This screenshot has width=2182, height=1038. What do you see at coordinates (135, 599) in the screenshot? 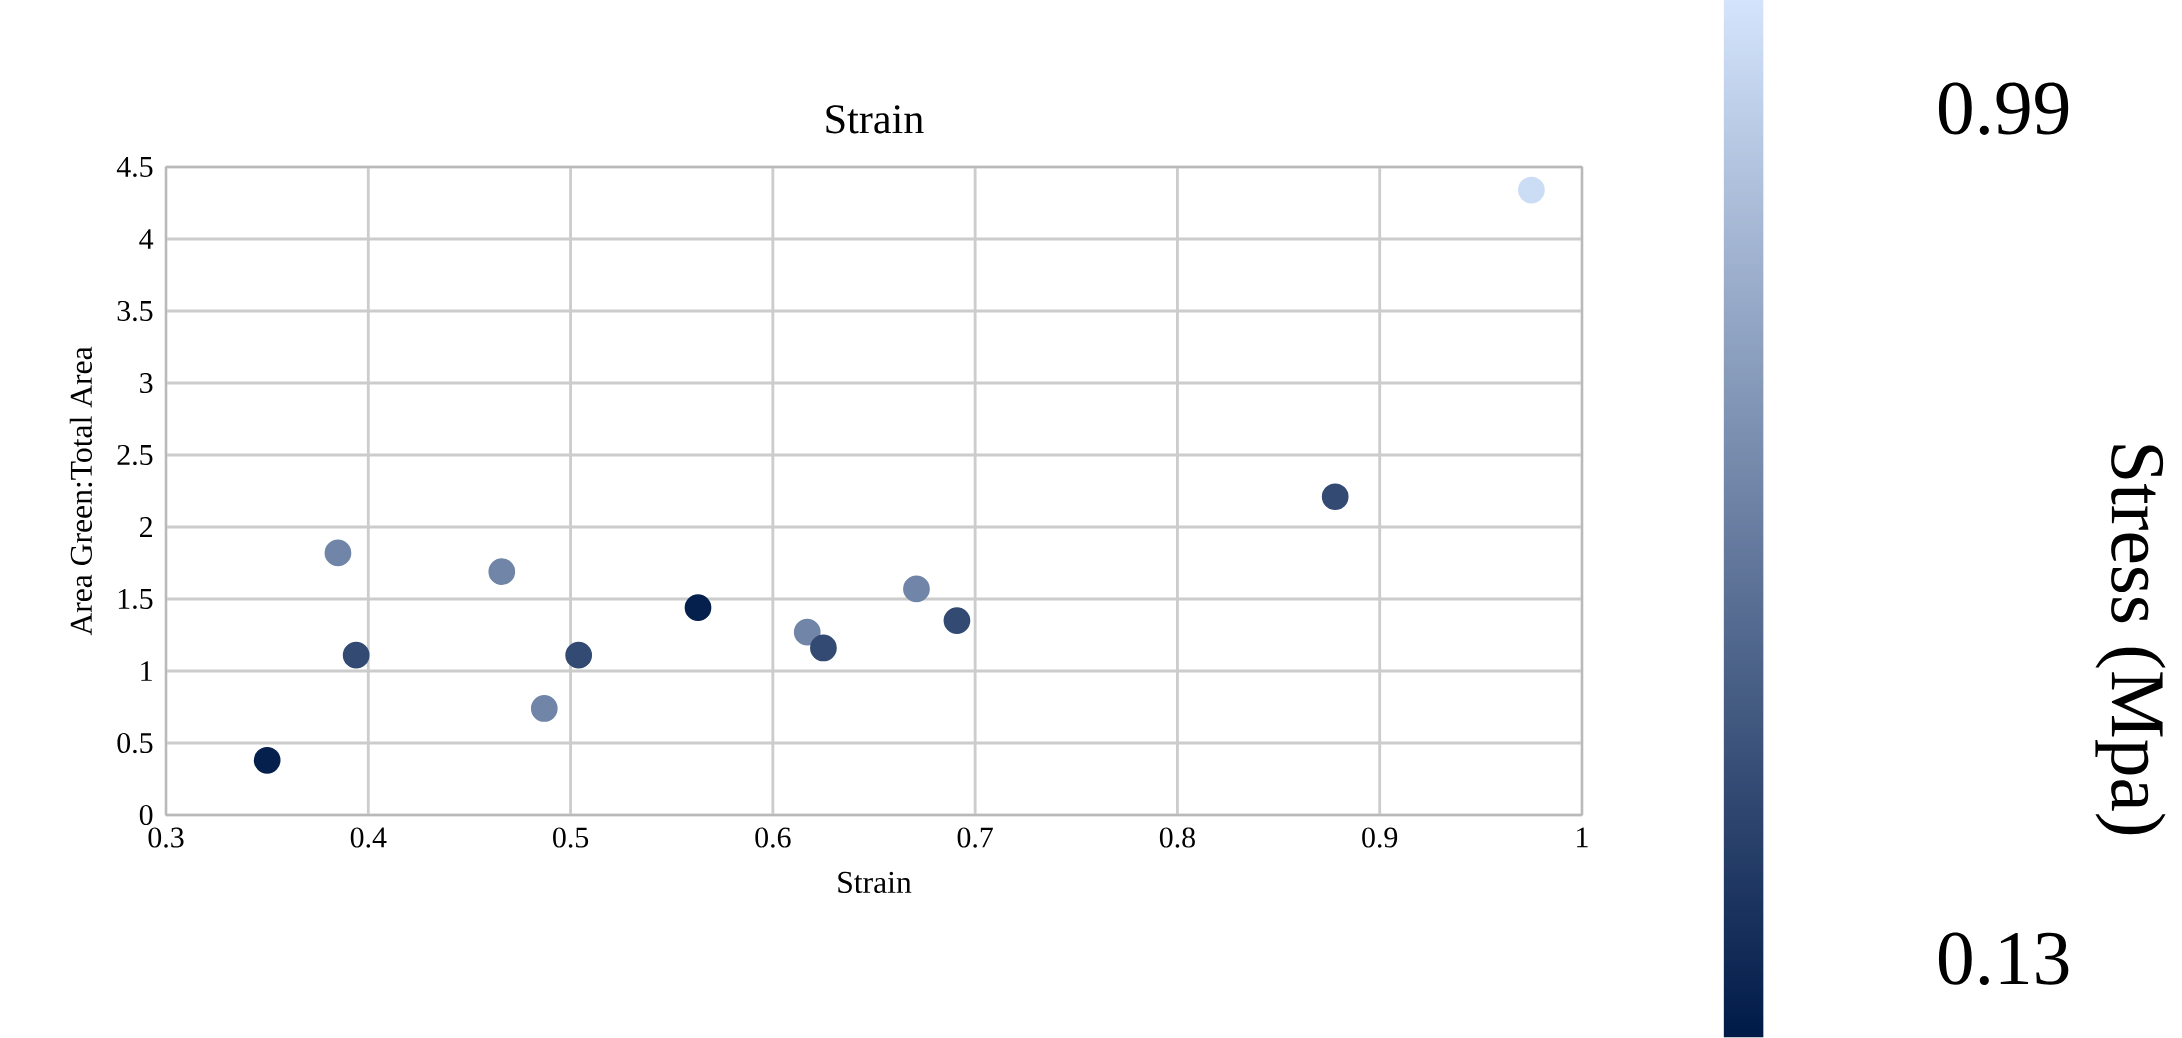
I see `y-tick-label: 1.5` at bounding box center [135, 599].